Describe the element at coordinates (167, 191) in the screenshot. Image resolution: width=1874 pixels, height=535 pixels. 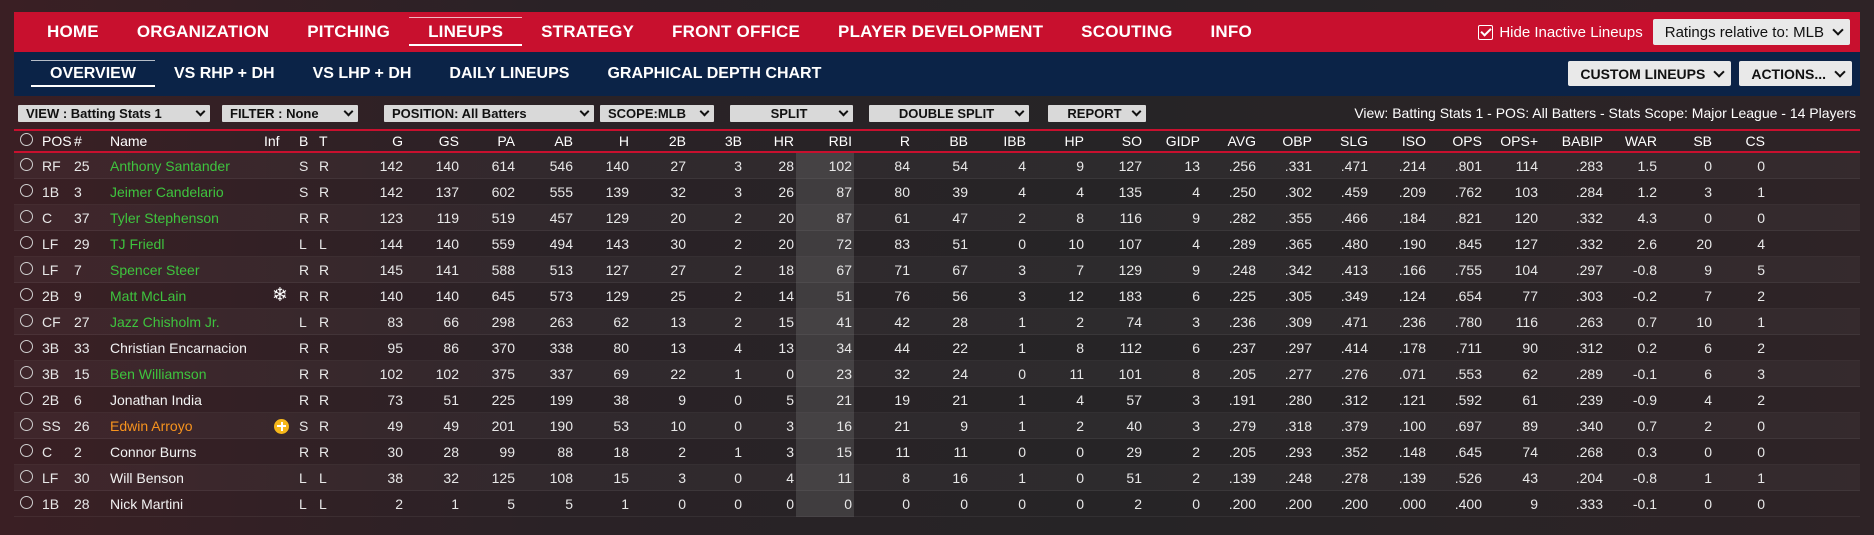
I see `player-name-link: Jeimer Candelario` at that location.